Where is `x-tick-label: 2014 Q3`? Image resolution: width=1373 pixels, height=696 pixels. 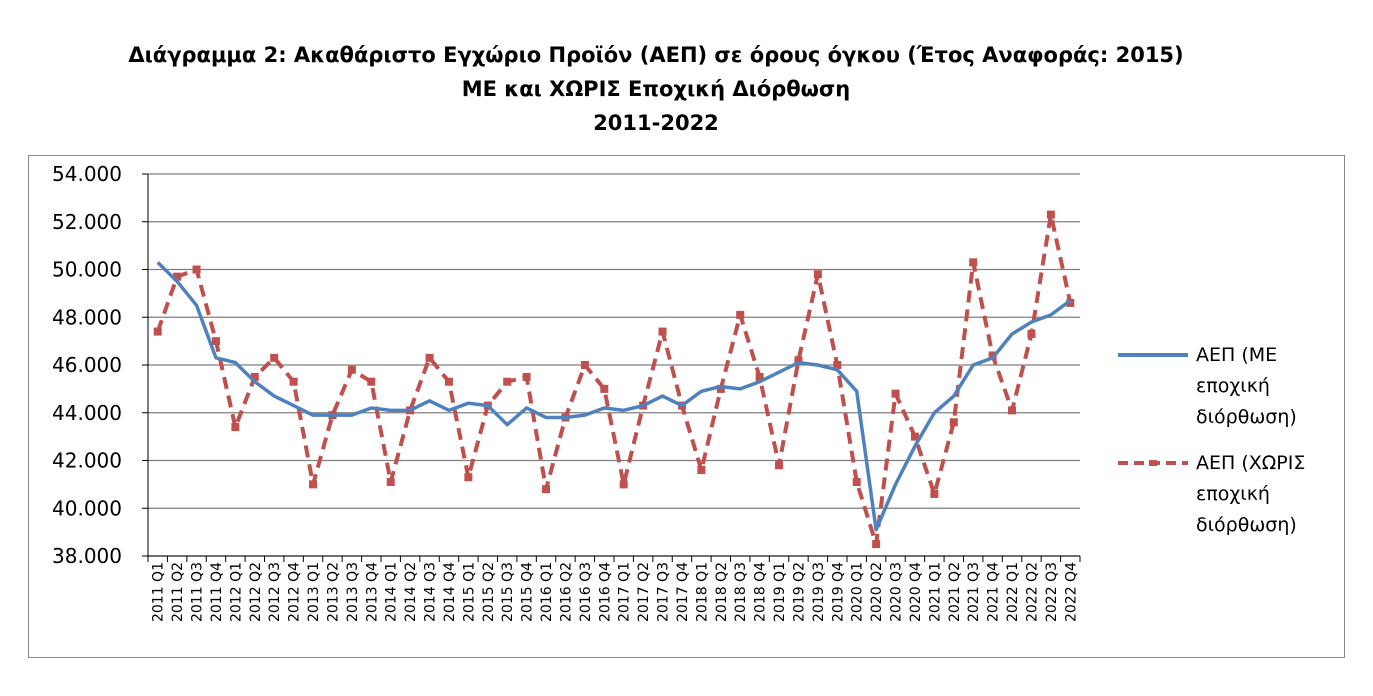
x-tick-label: 2014 Q3 is located at coordinates (431, 592).